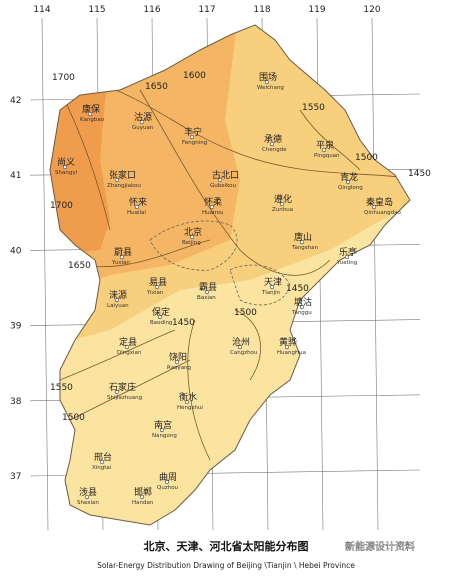 The width and height of the screenshot is (454, 584). I want to click on city-name-en: Beijing, so click(191, 243).